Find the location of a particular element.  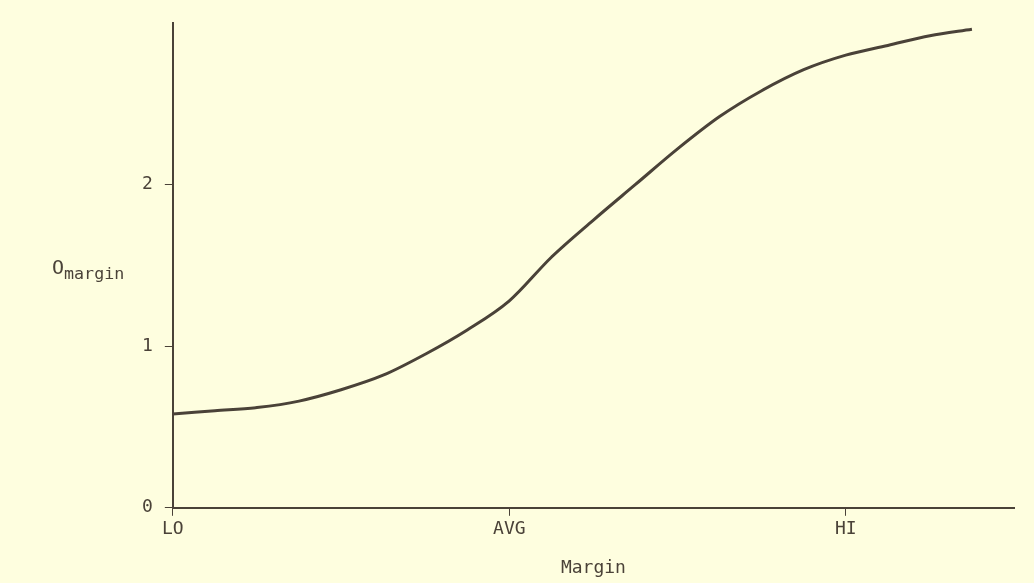

y-tick-label: 1 is located at coordinates (147, 344).